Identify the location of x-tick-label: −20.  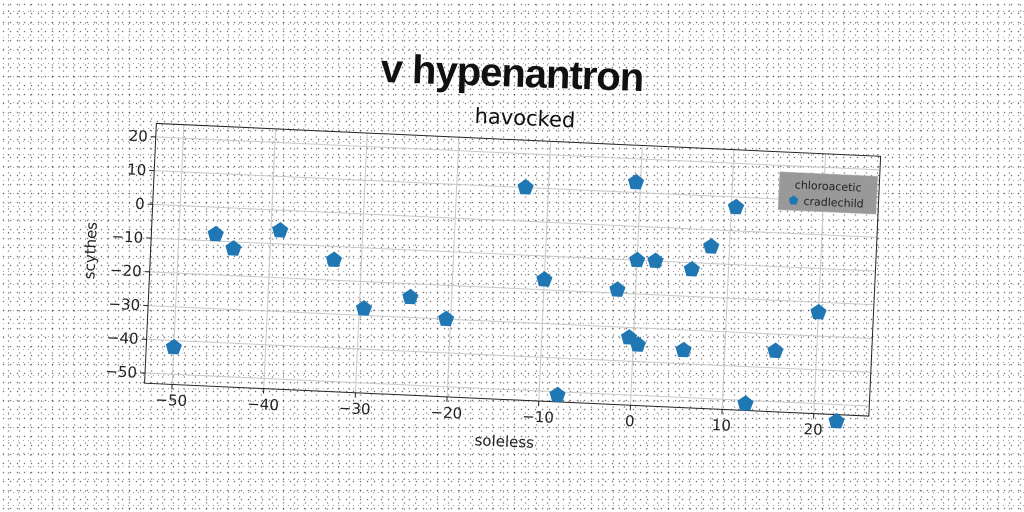
(446, 412).